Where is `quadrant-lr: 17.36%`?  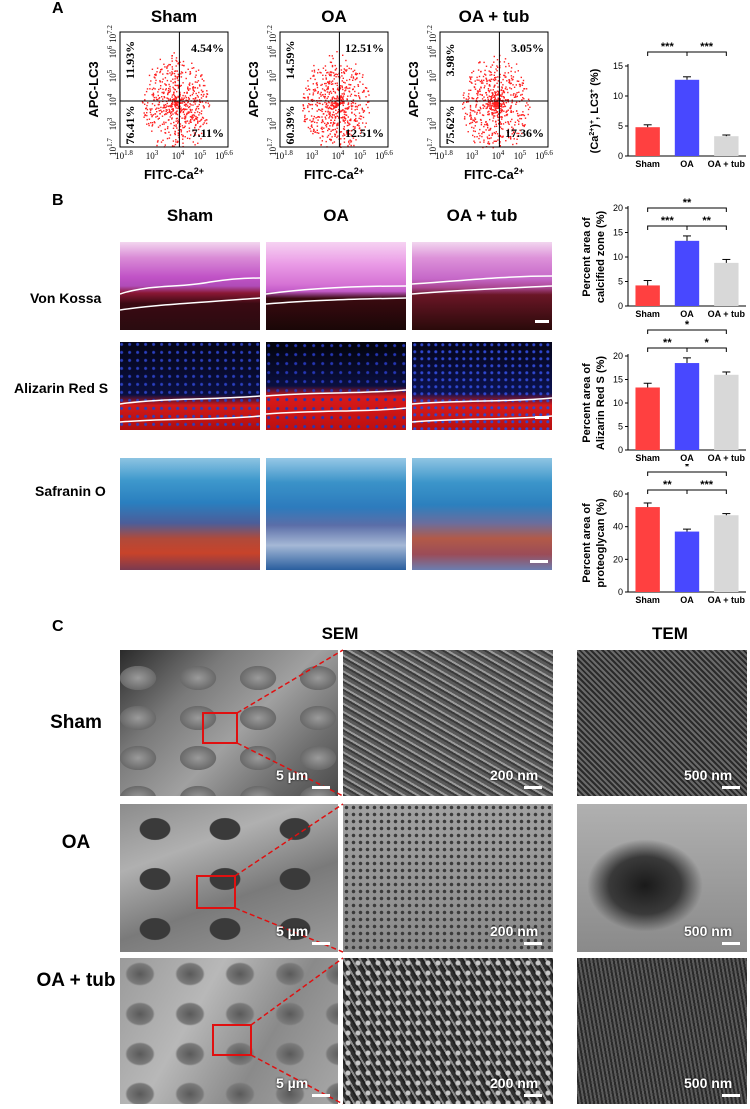 quadrant-lr: 17.36% is located at coordinates (524, 133).